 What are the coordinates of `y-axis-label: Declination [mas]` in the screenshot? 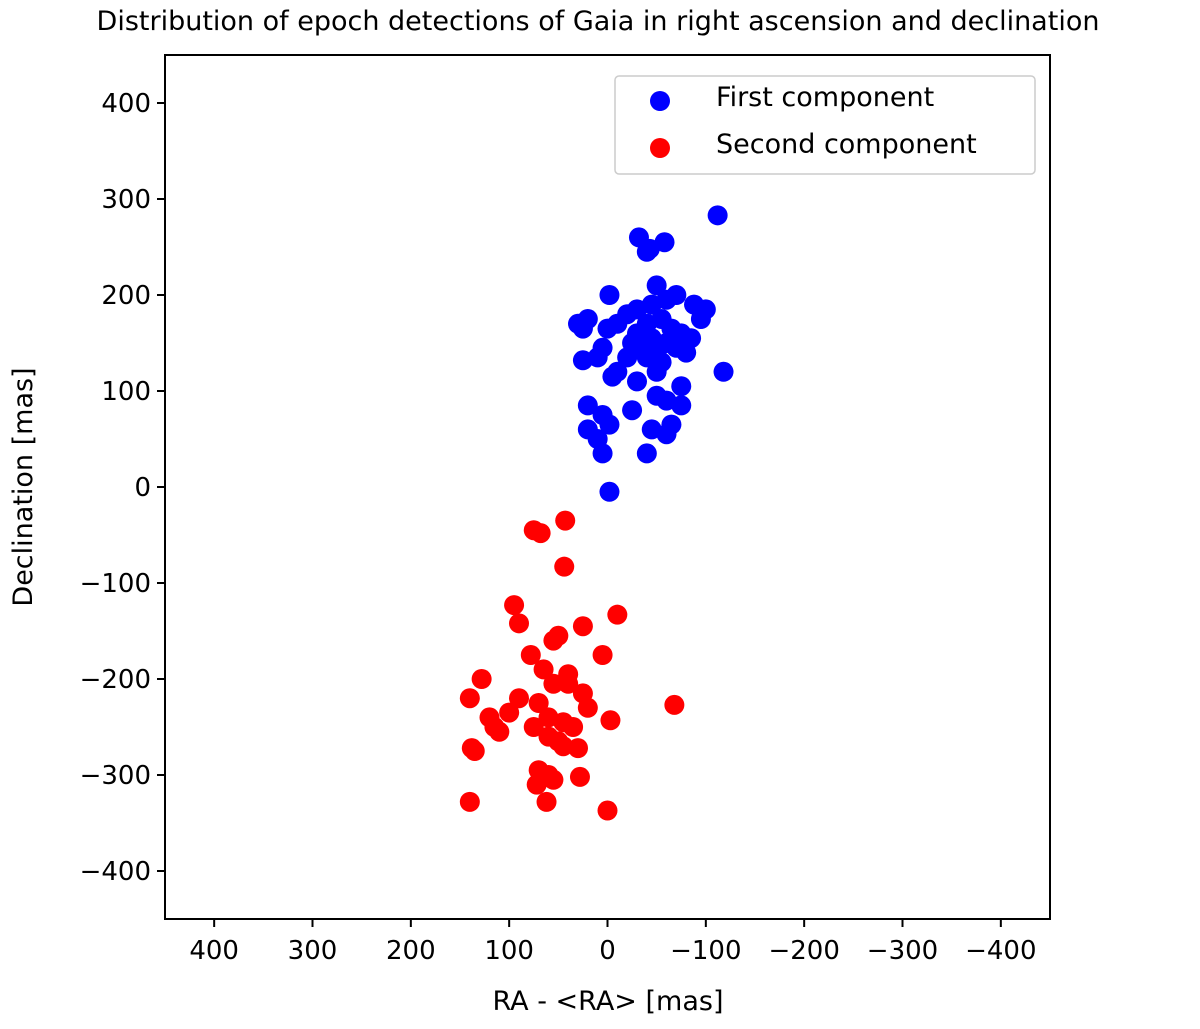 It's located at (23, 486).